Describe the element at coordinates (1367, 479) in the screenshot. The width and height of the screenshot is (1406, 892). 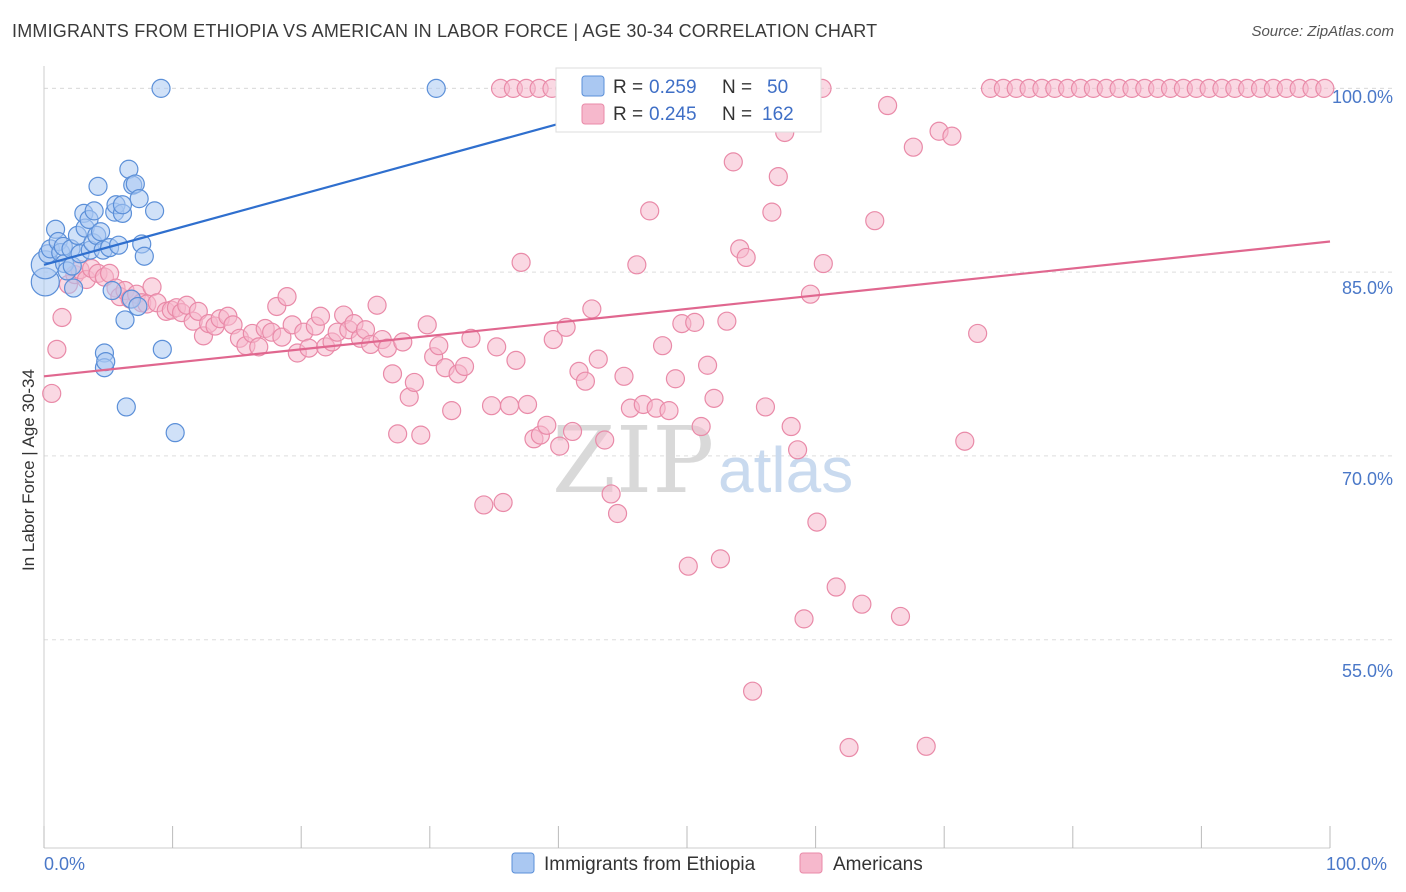
I see `y-tick-label-70: 70.0%` at that location.